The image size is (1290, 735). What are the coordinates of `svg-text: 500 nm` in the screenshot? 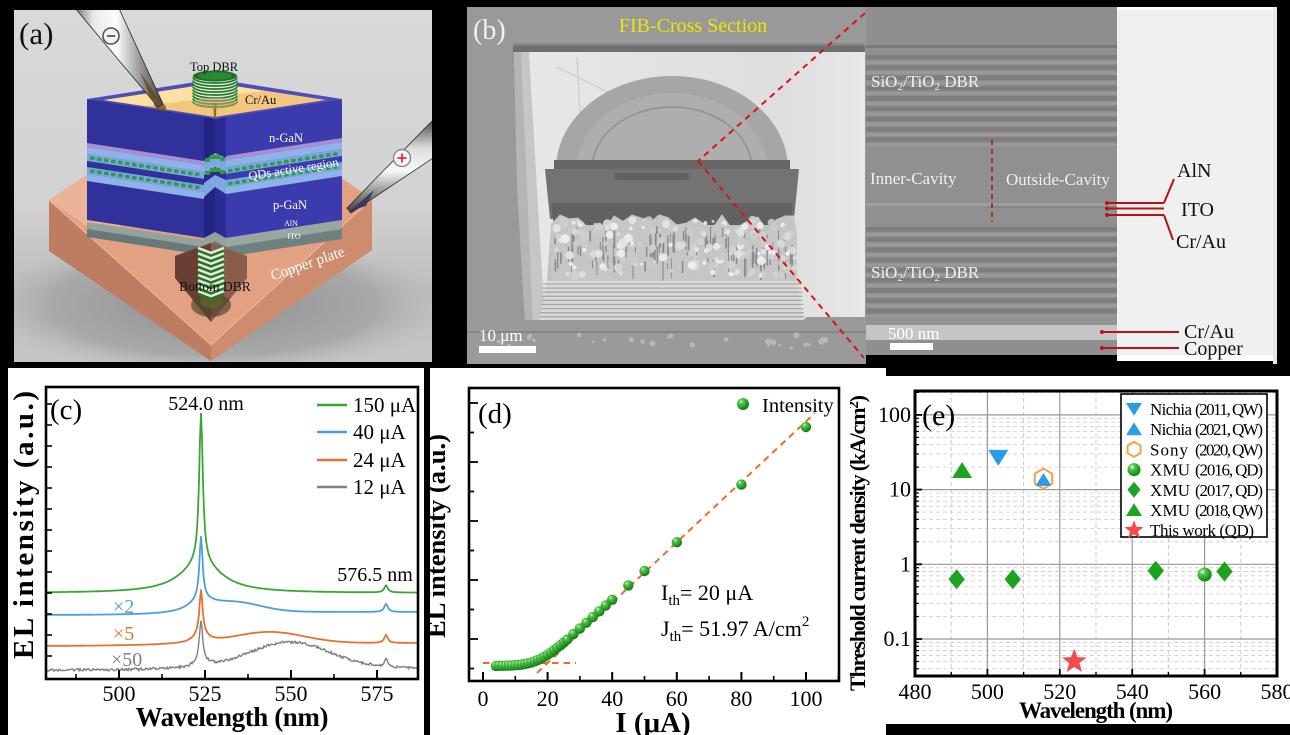 It's located at (913, 333).